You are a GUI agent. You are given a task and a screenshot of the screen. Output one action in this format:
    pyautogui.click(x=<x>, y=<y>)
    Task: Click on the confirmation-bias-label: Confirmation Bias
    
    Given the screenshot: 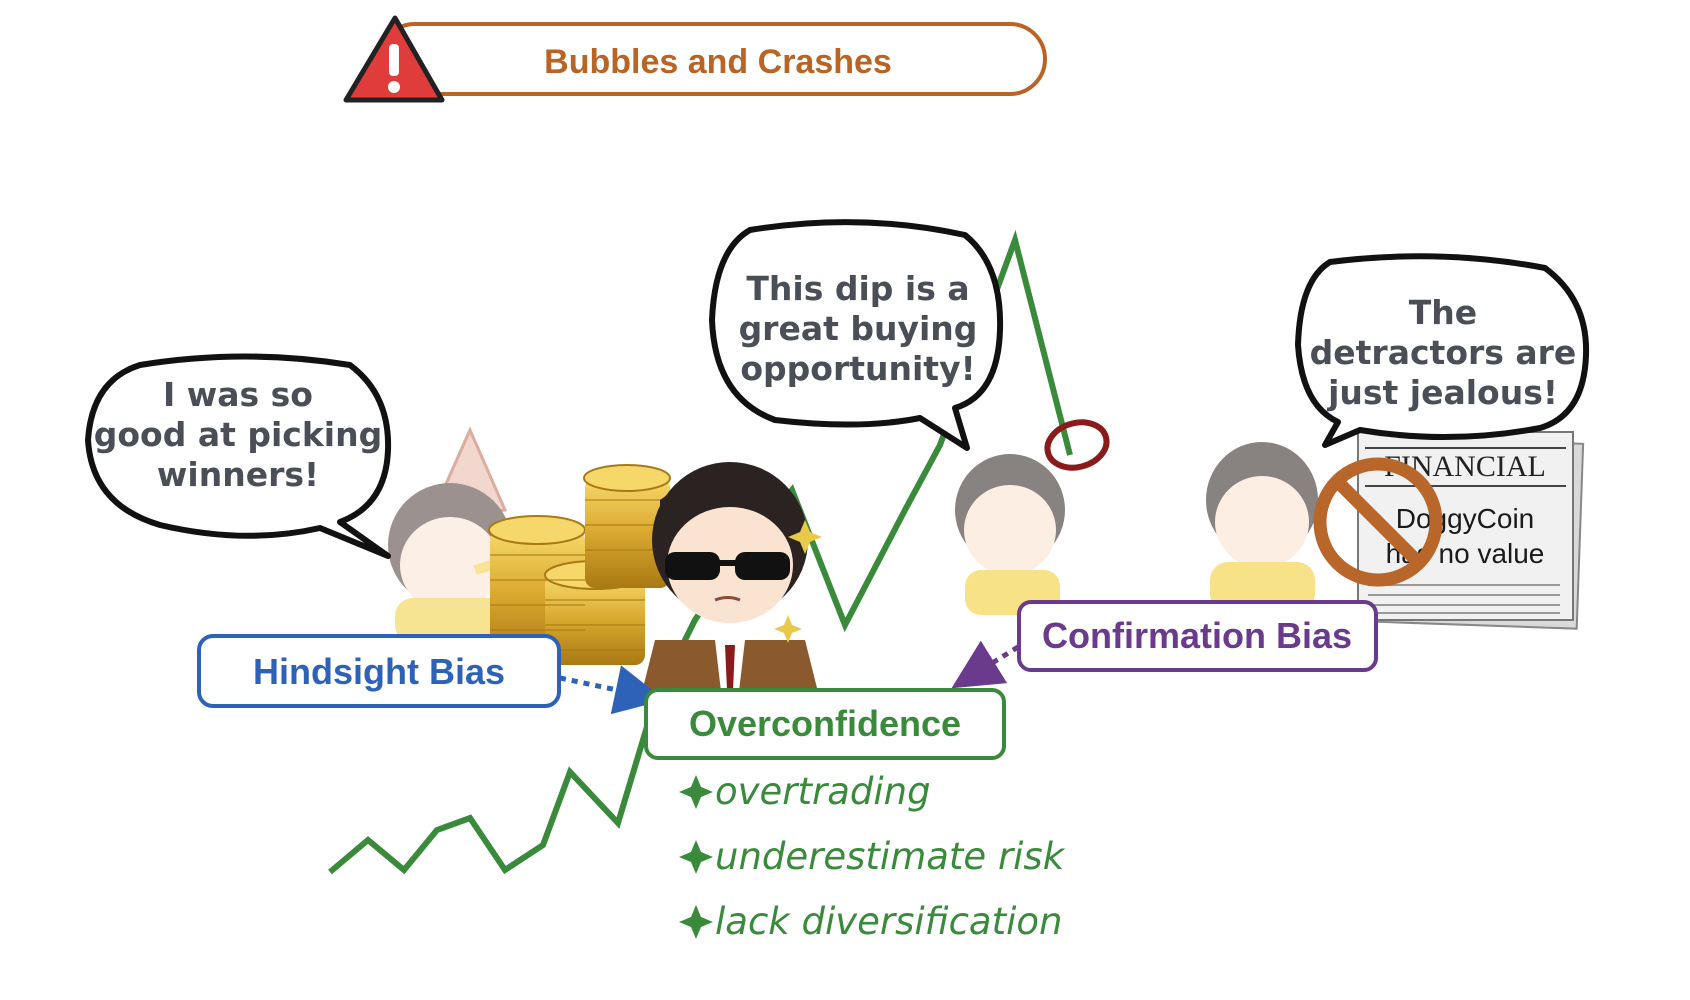 What is the action you would take?
    pyautogui.click(x=1197, y=635)
    